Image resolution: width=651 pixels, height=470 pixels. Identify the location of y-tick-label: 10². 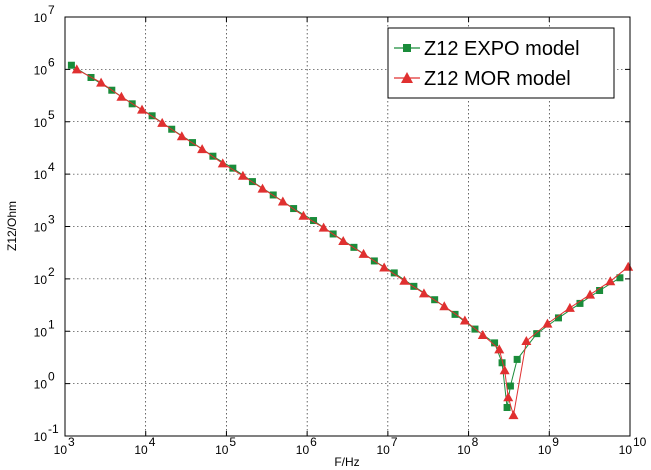
(44, 276).